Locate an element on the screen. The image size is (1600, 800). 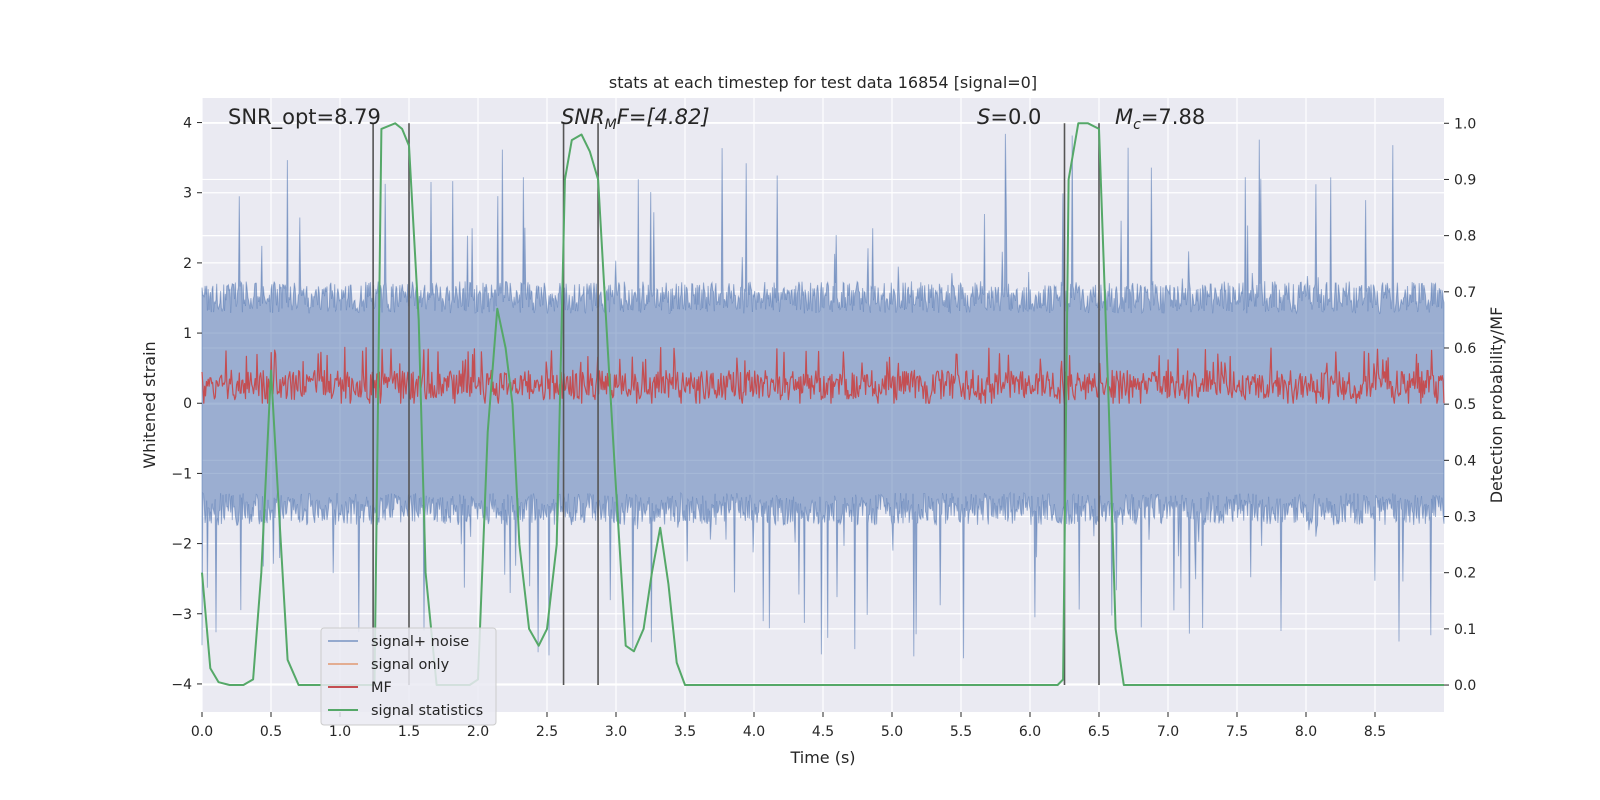
y-right-tick-label: 0.7 is located at coordinates (1465, 293).